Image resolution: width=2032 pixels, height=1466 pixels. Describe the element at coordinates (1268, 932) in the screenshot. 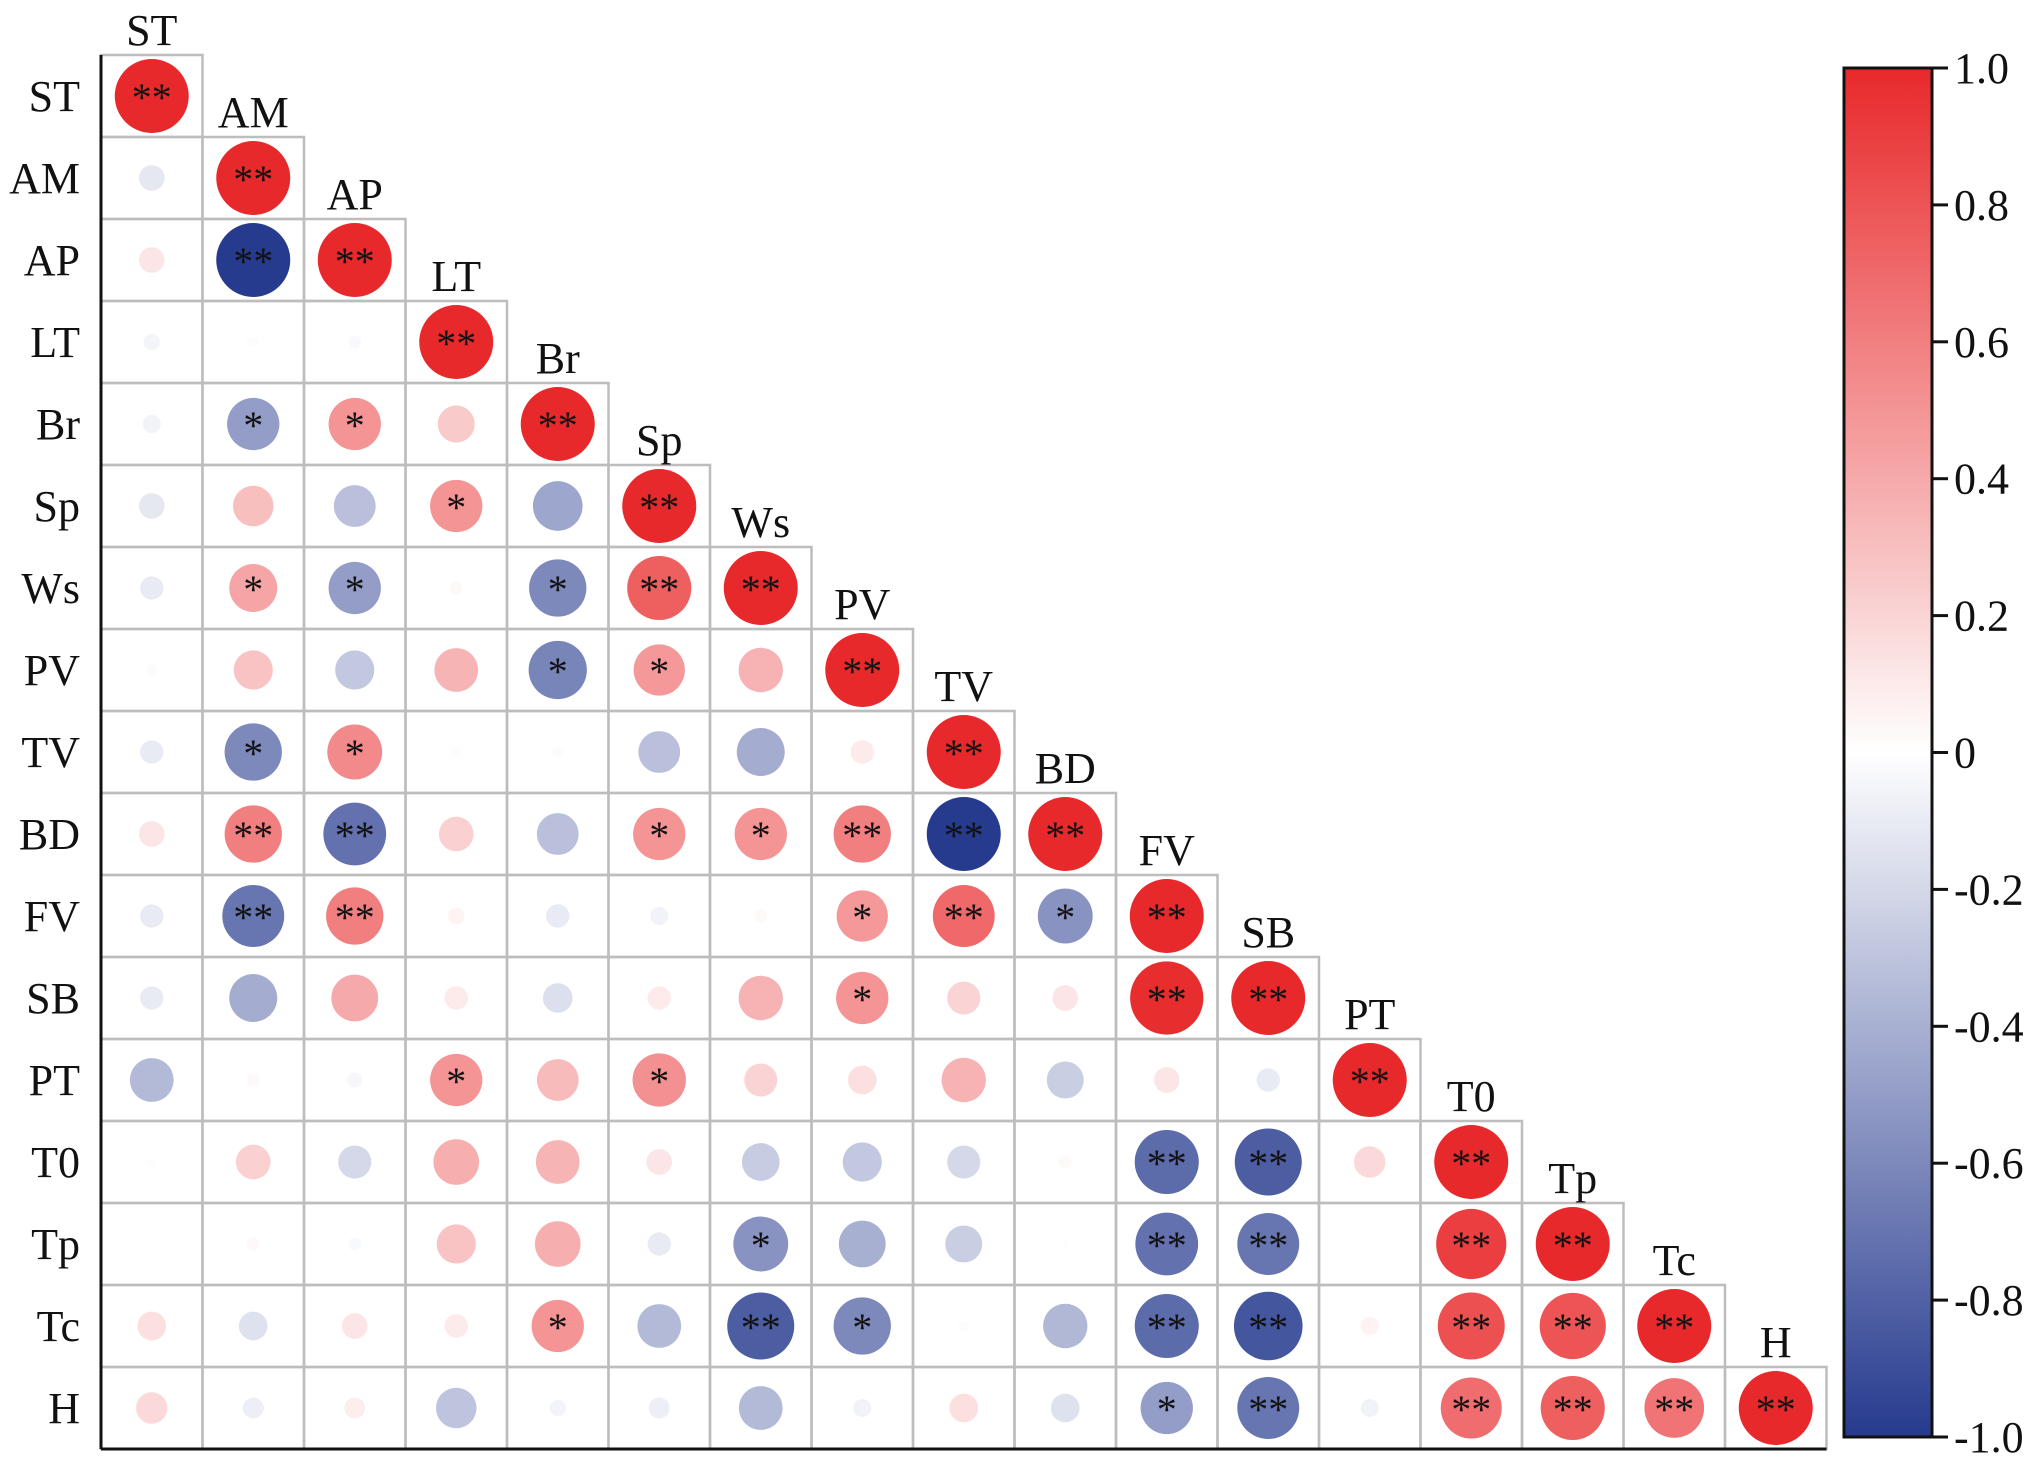

I see `column-label: SB` at that location.